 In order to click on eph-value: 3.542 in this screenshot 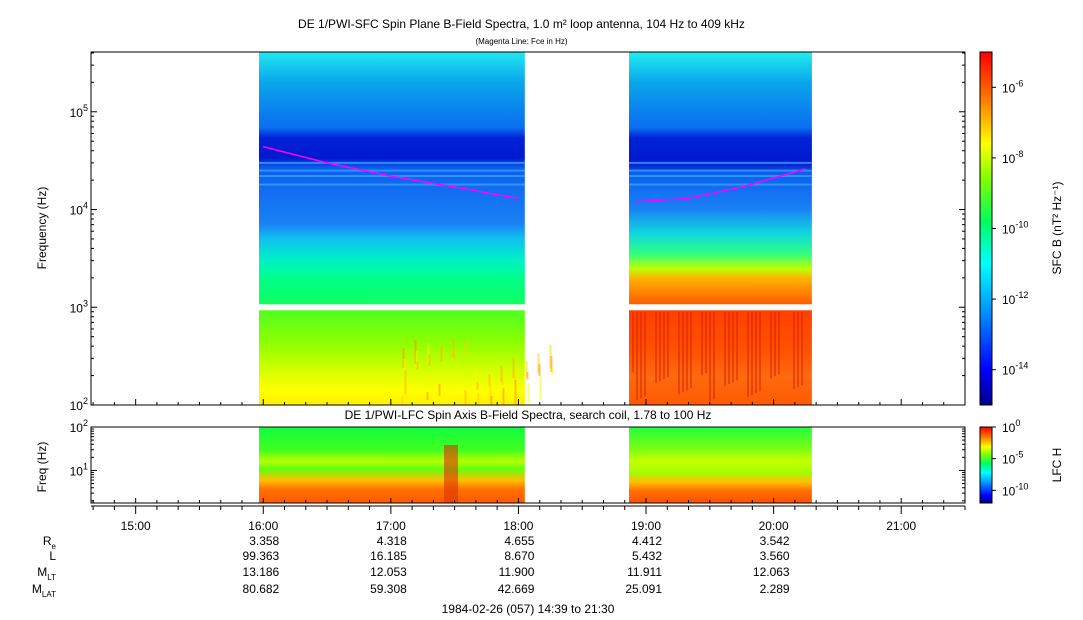, I will do `click(775, 541)`.